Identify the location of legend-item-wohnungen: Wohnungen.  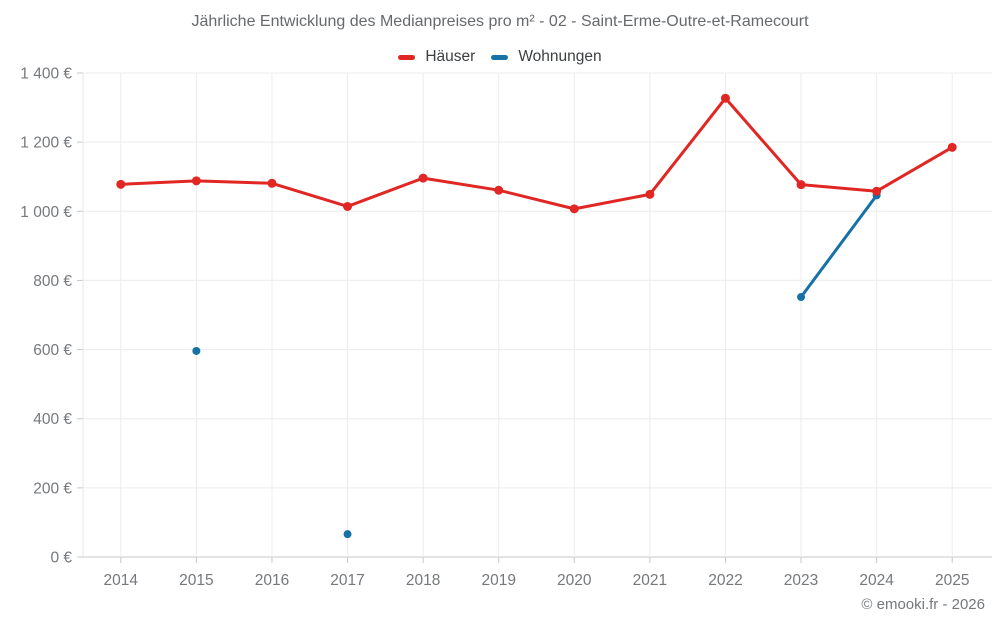
(546, 57).